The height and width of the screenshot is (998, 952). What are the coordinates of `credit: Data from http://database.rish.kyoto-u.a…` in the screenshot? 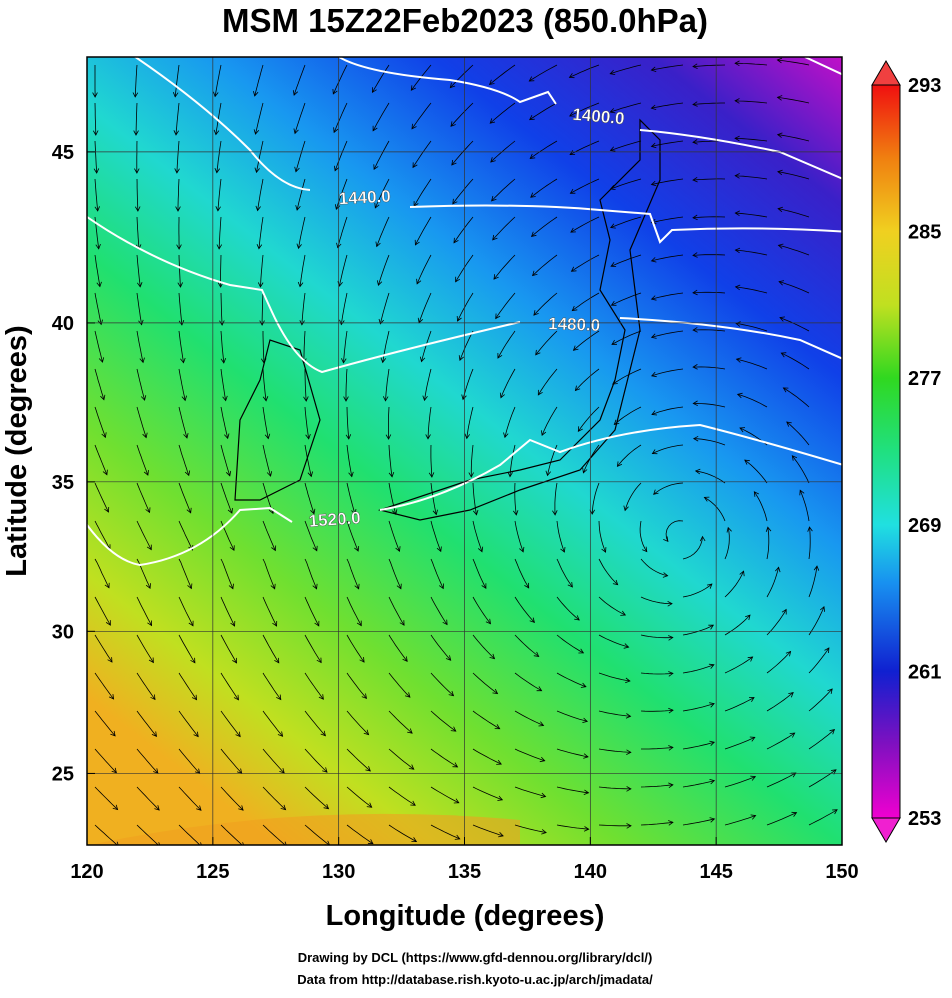 It's located at (475, 979).